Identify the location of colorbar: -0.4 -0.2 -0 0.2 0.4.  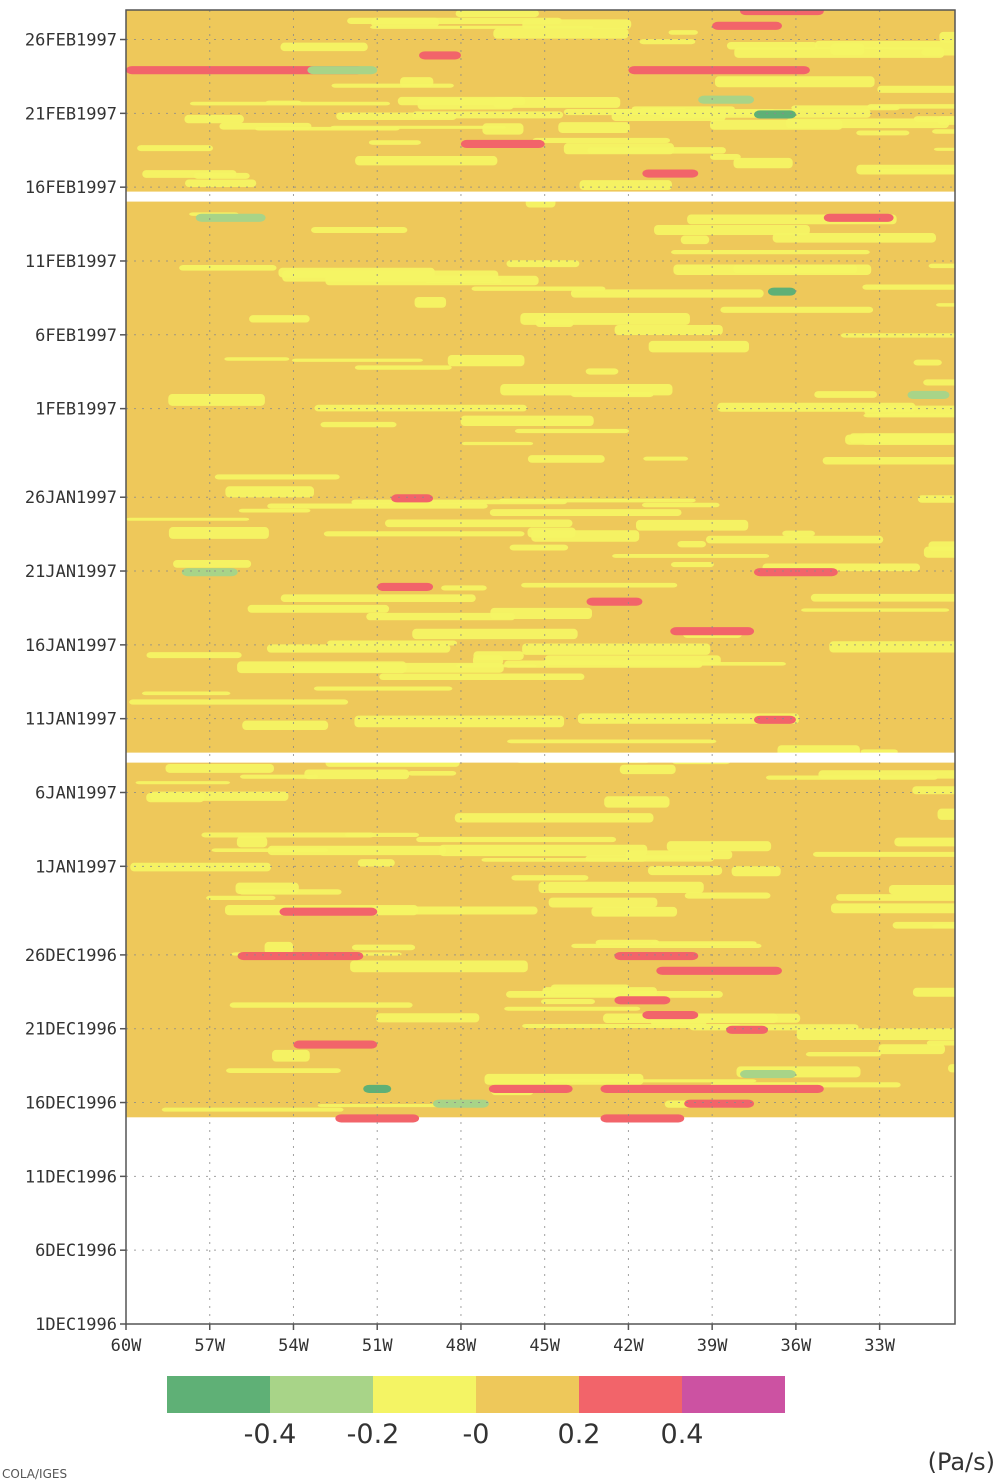
(476, 1413).